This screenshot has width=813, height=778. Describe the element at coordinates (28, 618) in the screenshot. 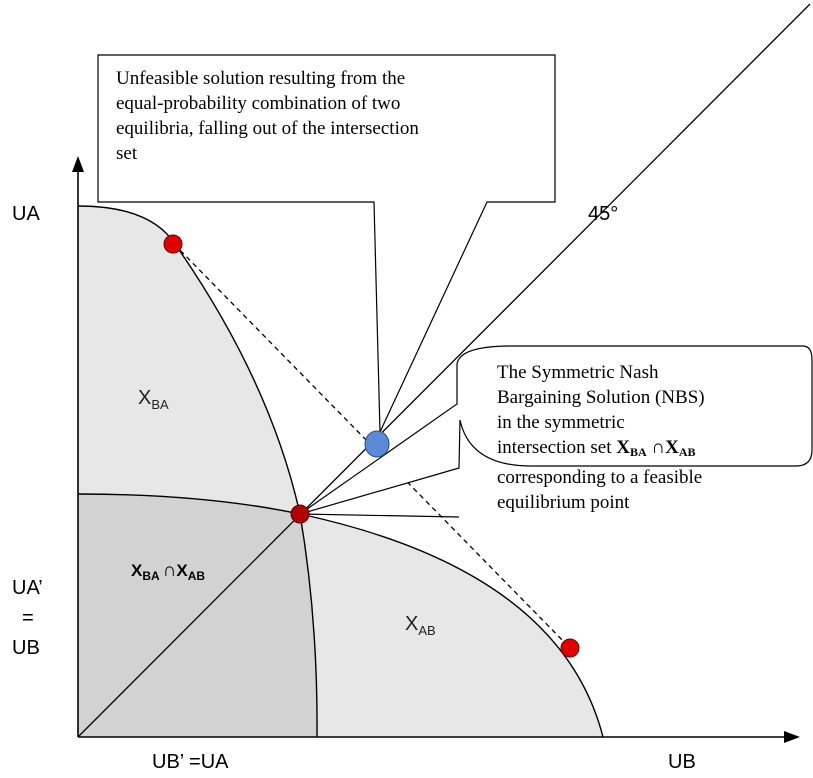

I see `y-mid-label-line2: =` at that location.